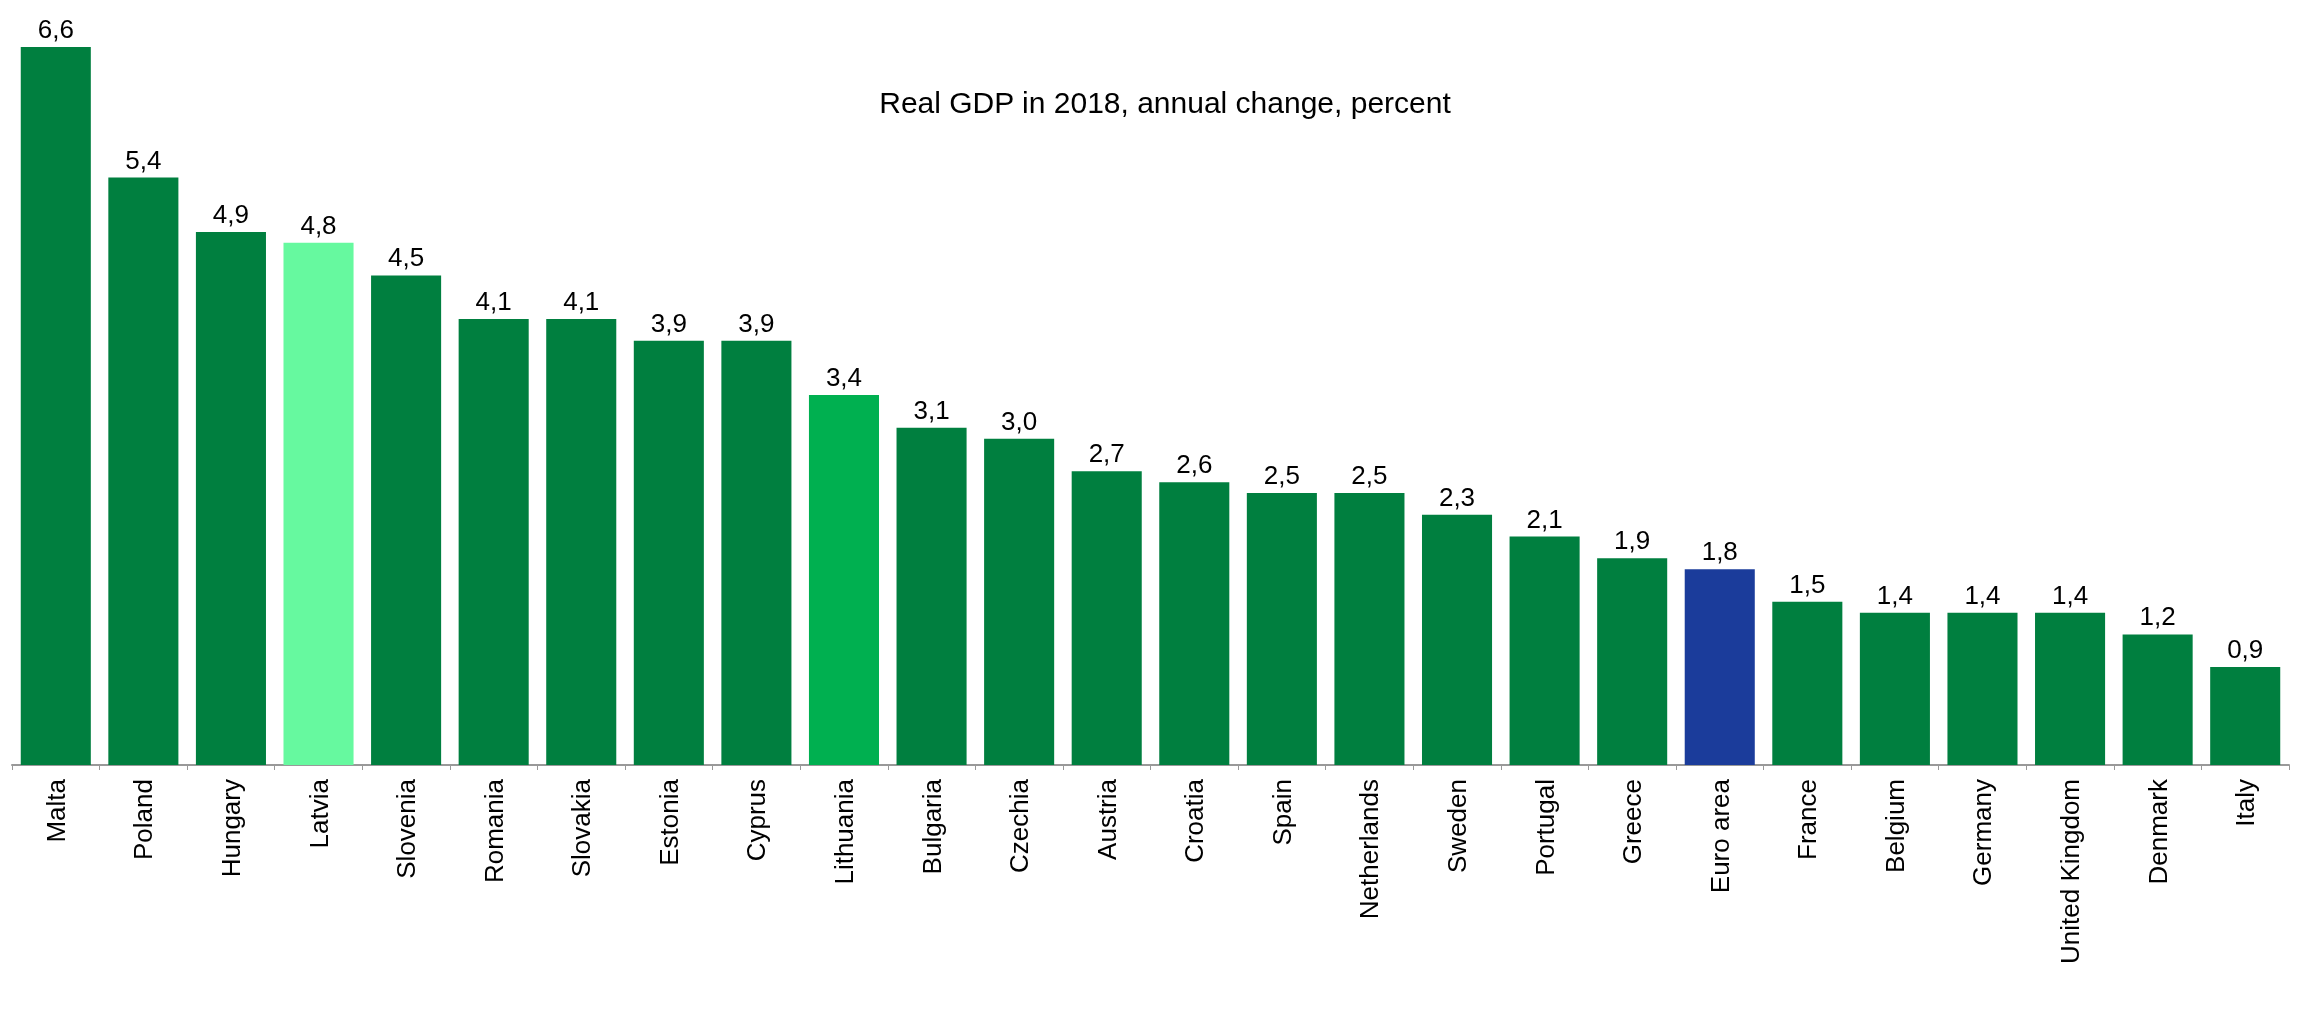 This screenshot has height=1015, width=2301. Describe the element at coordinates (55, 810) in the screenshot. I see `x-tick-label: Malta` at that location.